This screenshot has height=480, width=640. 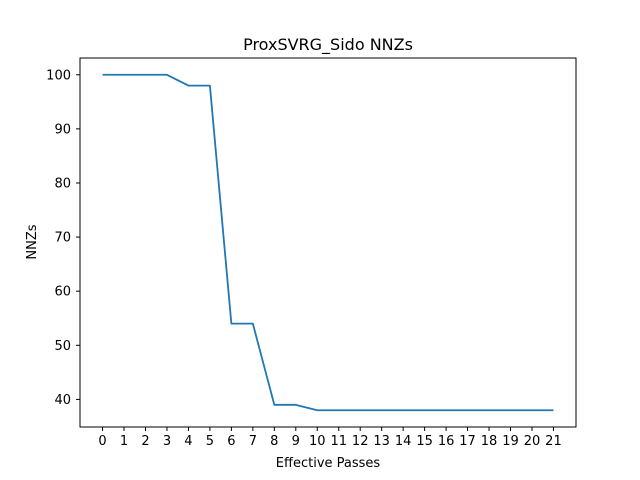 What do you see at coordinates (467, 441) in the screenshot?
I see `x-tick-label: 17` at bounding box center [467, 441].